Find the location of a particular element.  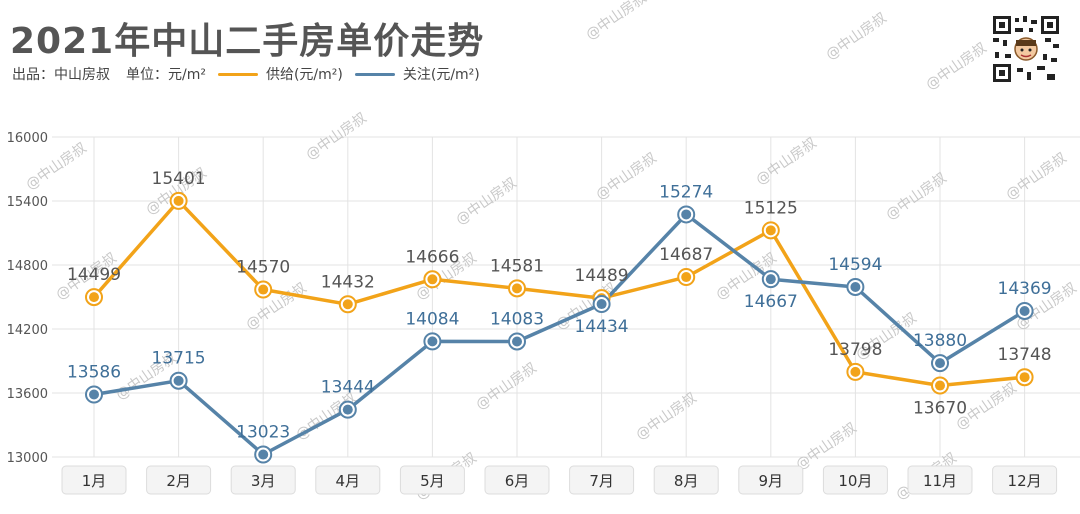

data-label: 14666 is located at coordinates (432, 257).